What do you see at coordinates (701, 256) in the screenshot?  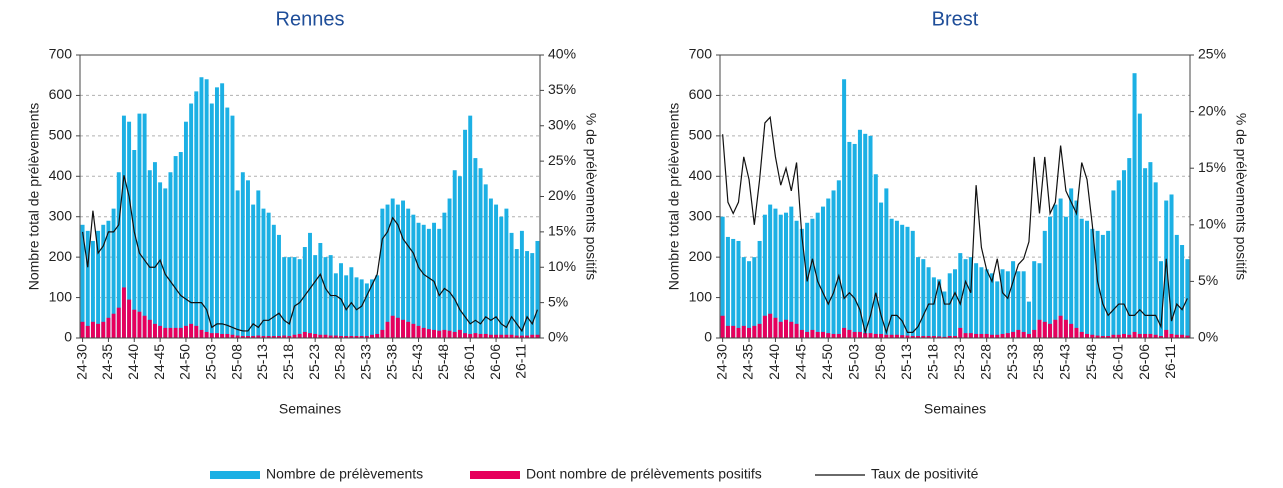 I see `y-tick-label: 200` at bounding box center [701, 256].